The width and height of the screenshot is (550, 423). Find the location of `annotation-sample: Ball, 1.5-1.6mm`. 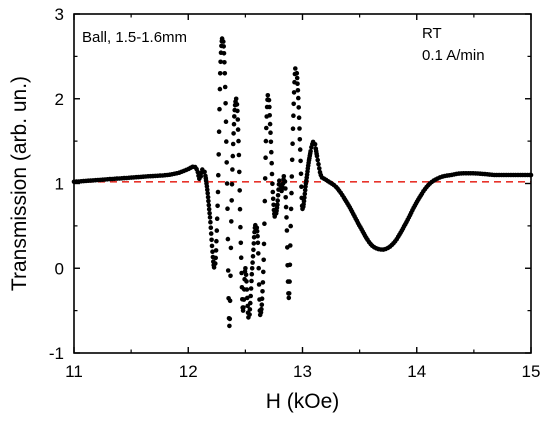

annotation-sample: Ball, 1.5-1.6mm is located at coordinates (134, 37).